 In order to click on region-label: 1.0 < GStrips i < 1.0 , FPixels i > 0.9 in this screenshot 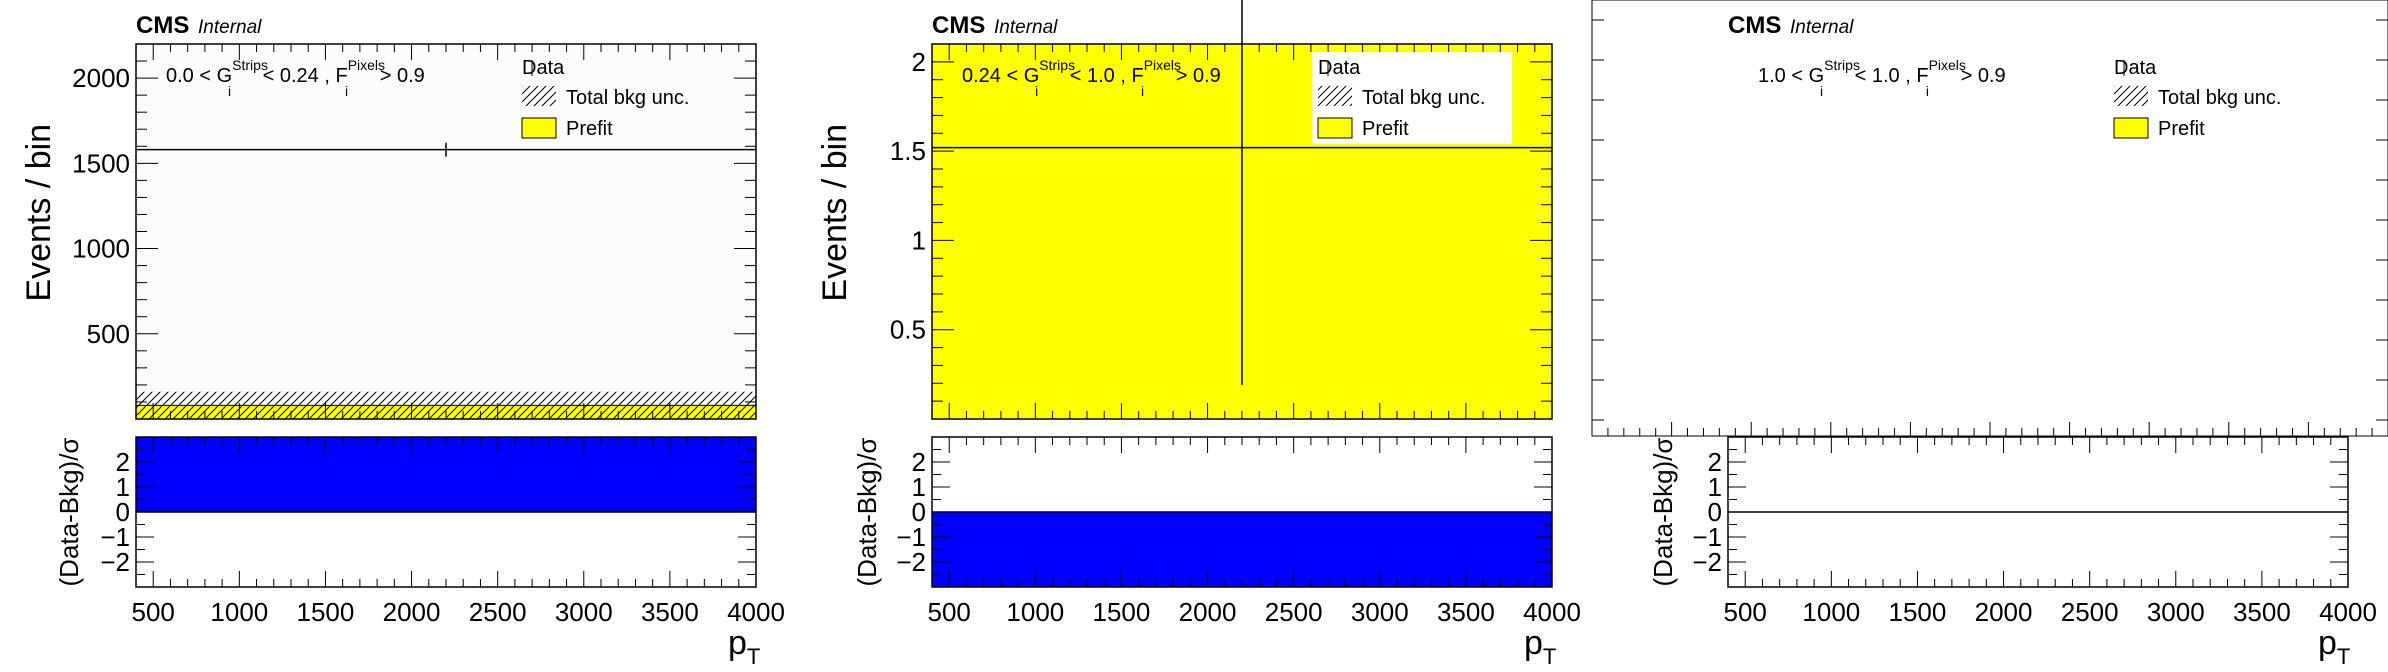, I will do `click(1882, 78)`.